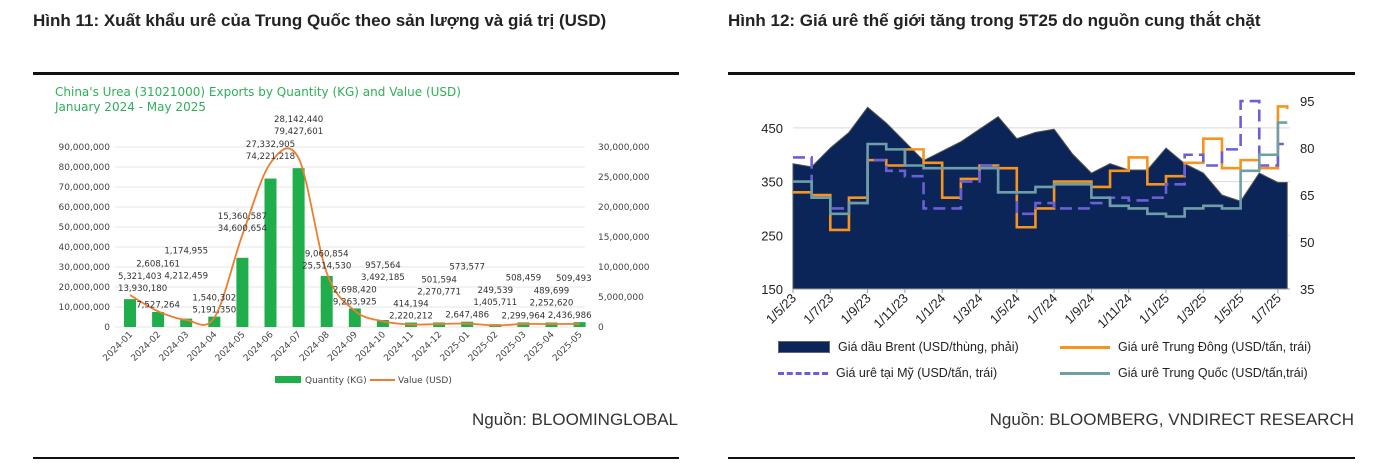 The image size is (1377, 467). What do you see at coordinates (467, 316) in the screenshot?
I see `data-label-quantity: 2,647,486` at bounding box center [467, 316].